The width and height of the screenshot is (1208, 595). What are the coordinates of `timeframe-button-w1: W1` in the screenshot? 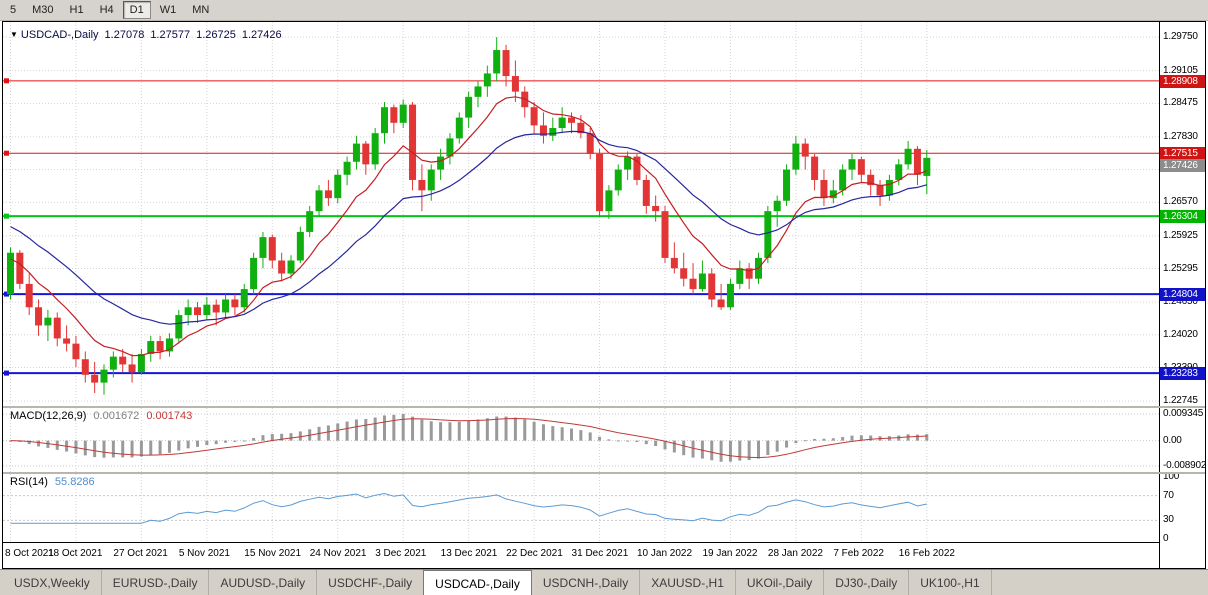 It's located at (168, 10).